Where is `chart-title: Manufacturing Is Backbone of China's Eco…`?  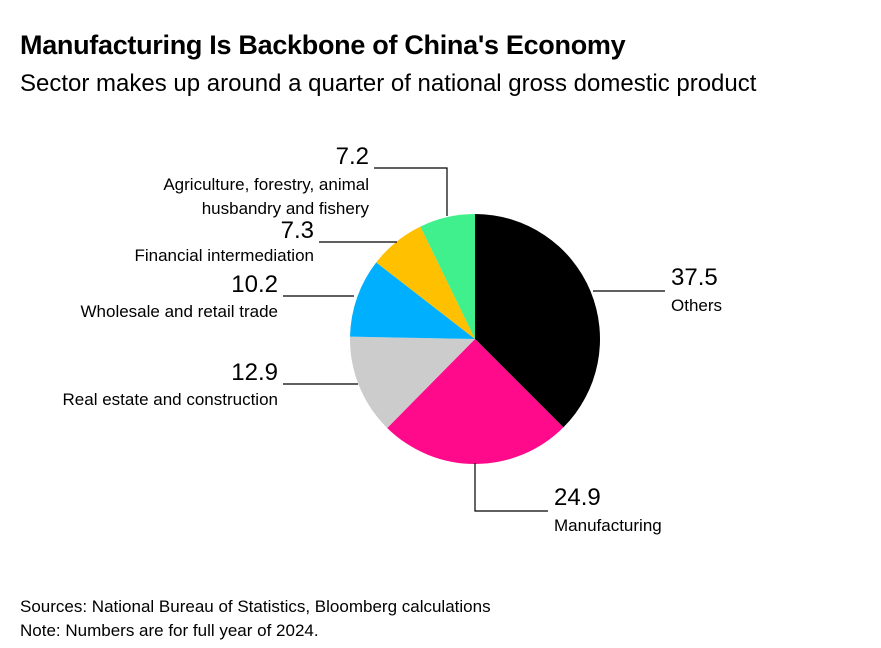
chart-title: Manufacturing Is Backbone of China's Eco… is located at coordinates (323, 45).